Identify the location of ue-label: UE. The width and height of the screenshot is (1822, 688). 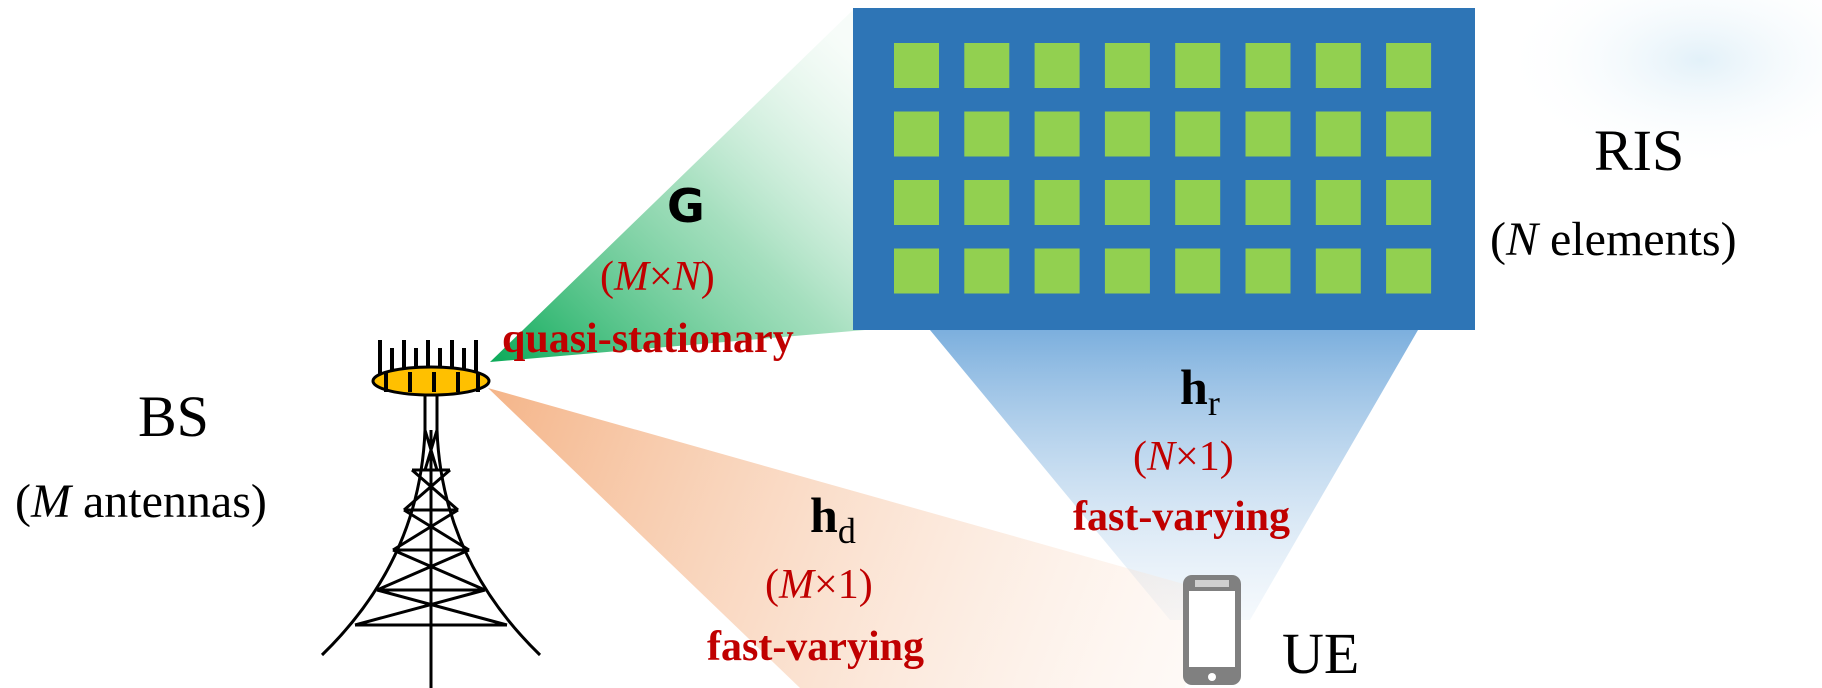
(1321, 653).